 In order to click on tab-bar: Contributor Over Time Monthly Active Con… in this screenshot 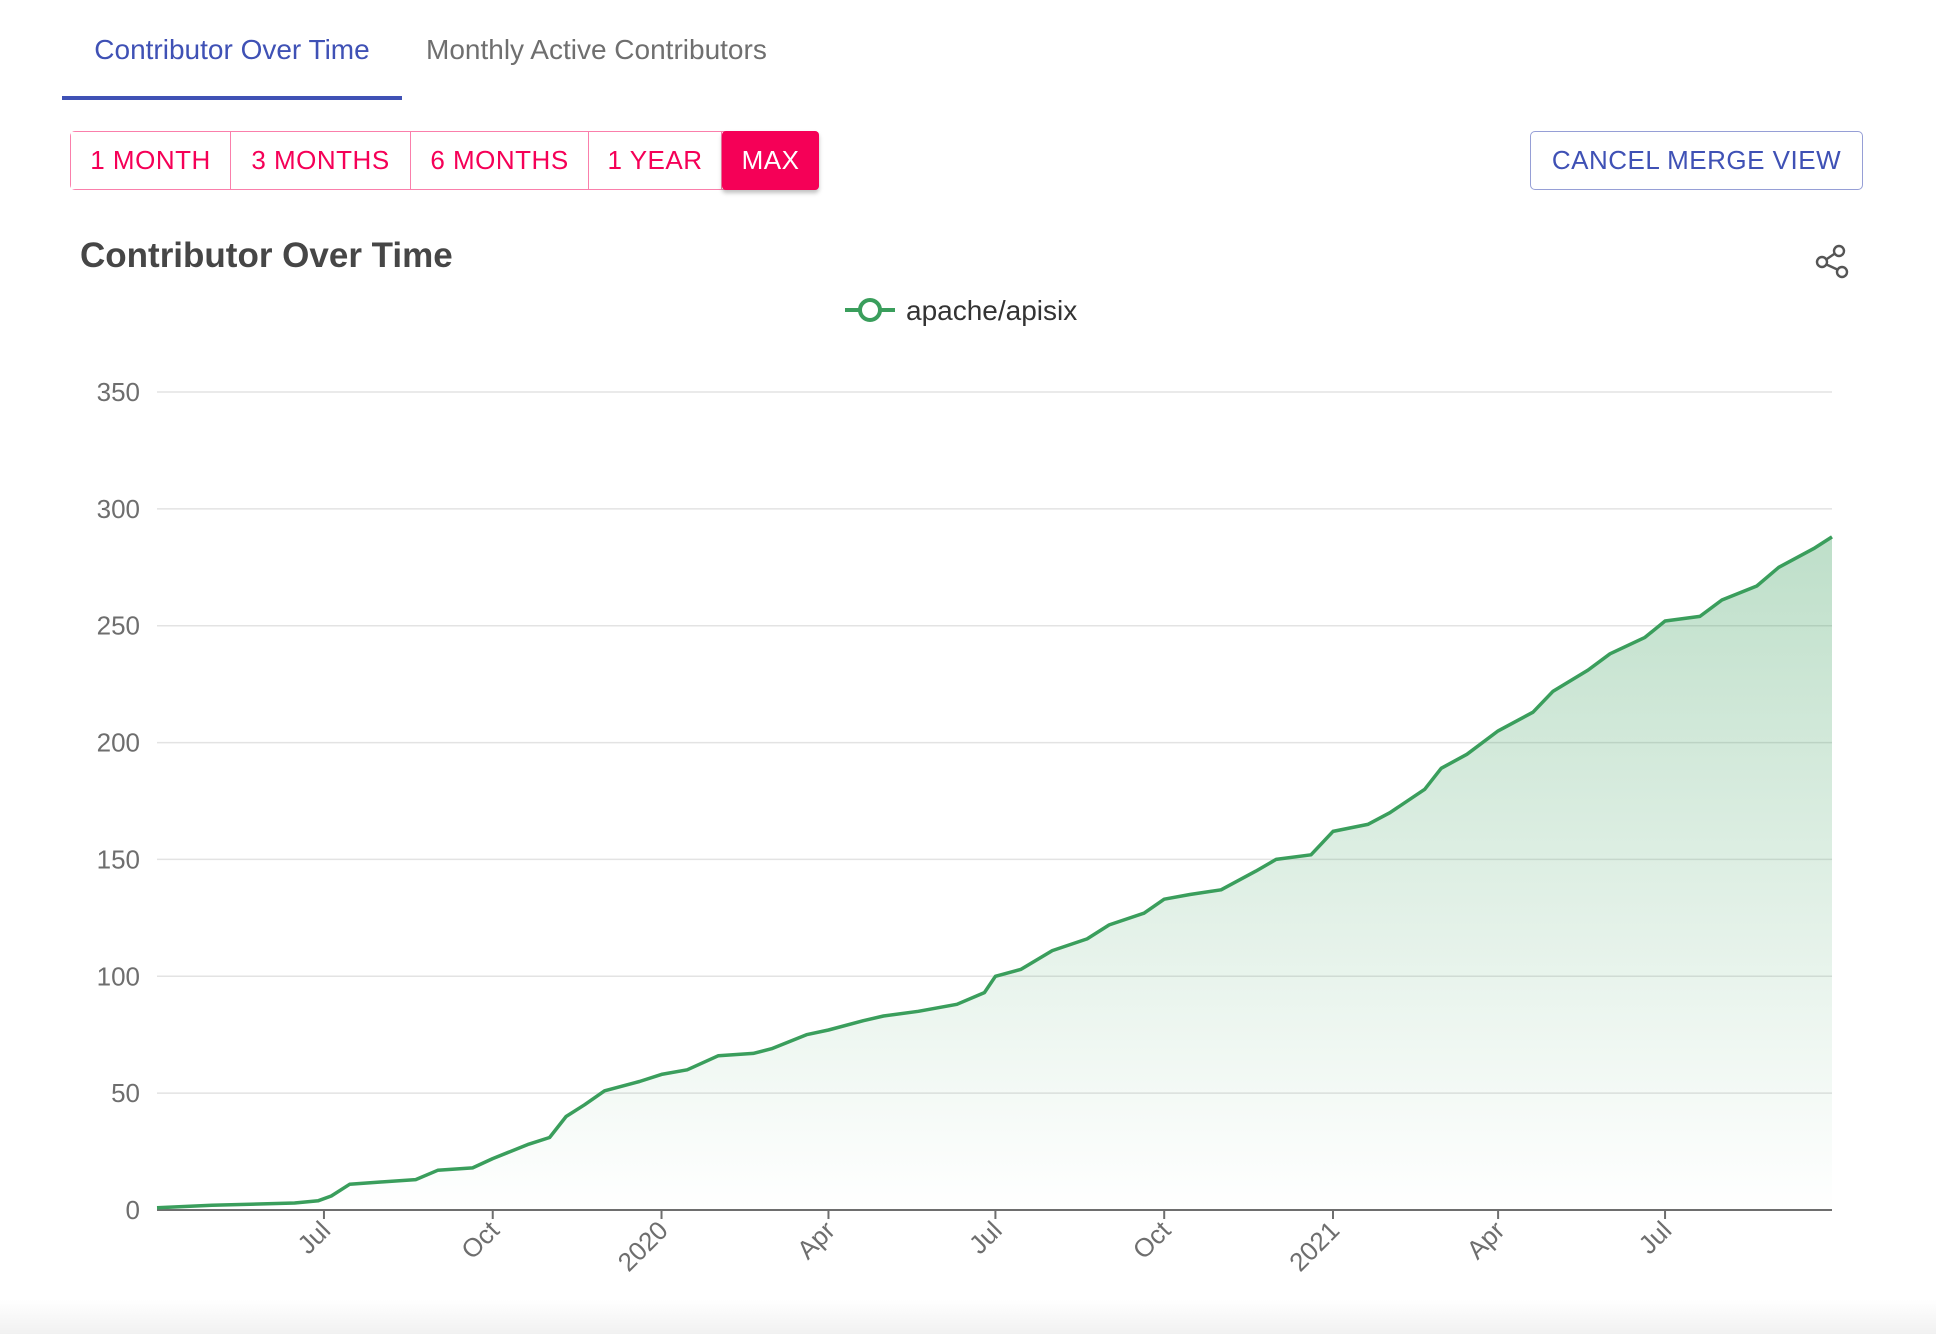, I will do `click(426, 50)`.